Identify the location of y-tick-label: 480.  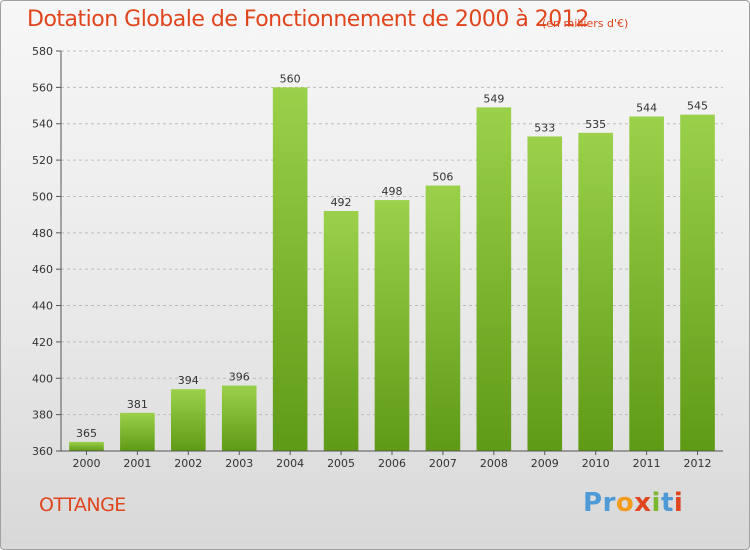
(42, 233).